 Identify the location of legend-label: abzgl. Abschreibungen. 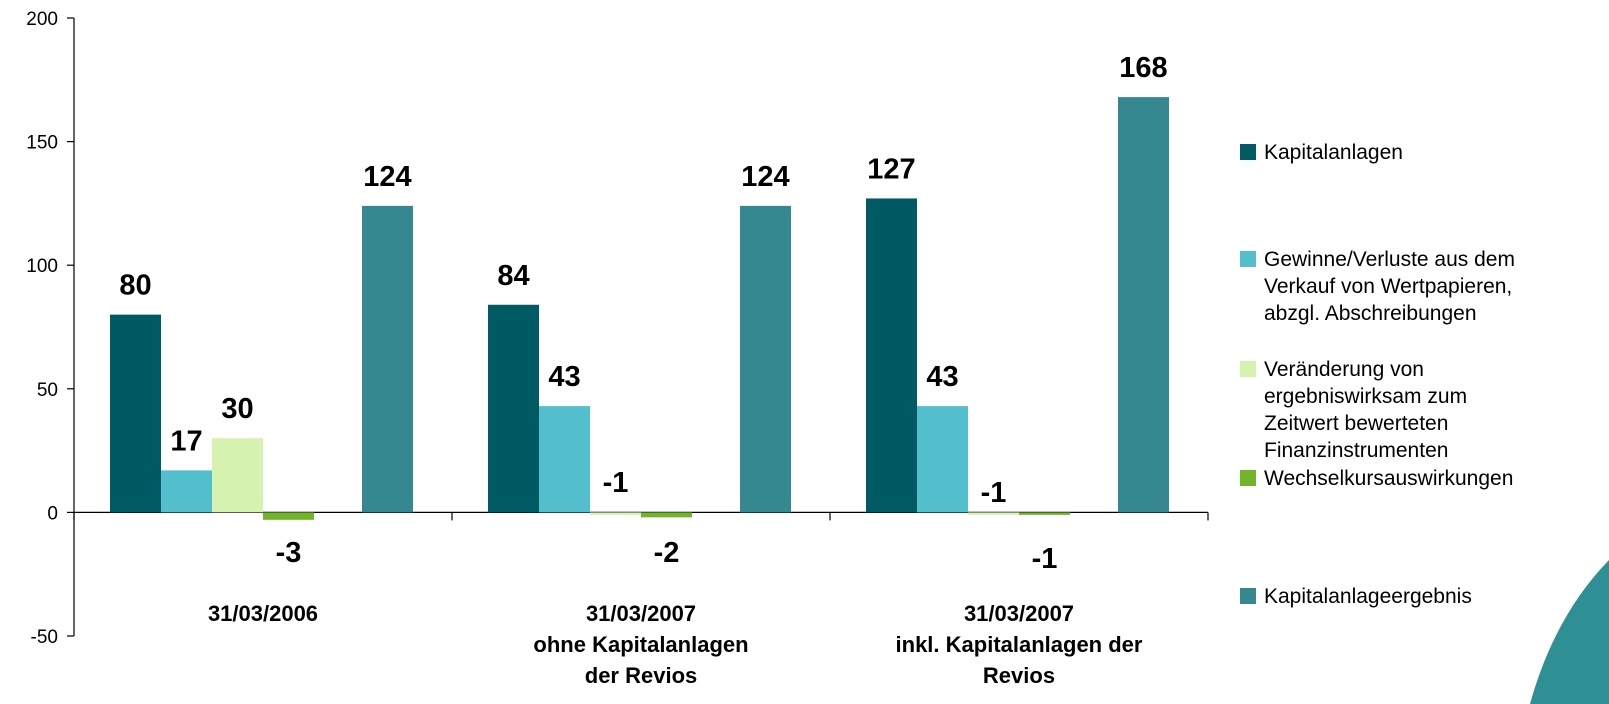
(1370, 313).